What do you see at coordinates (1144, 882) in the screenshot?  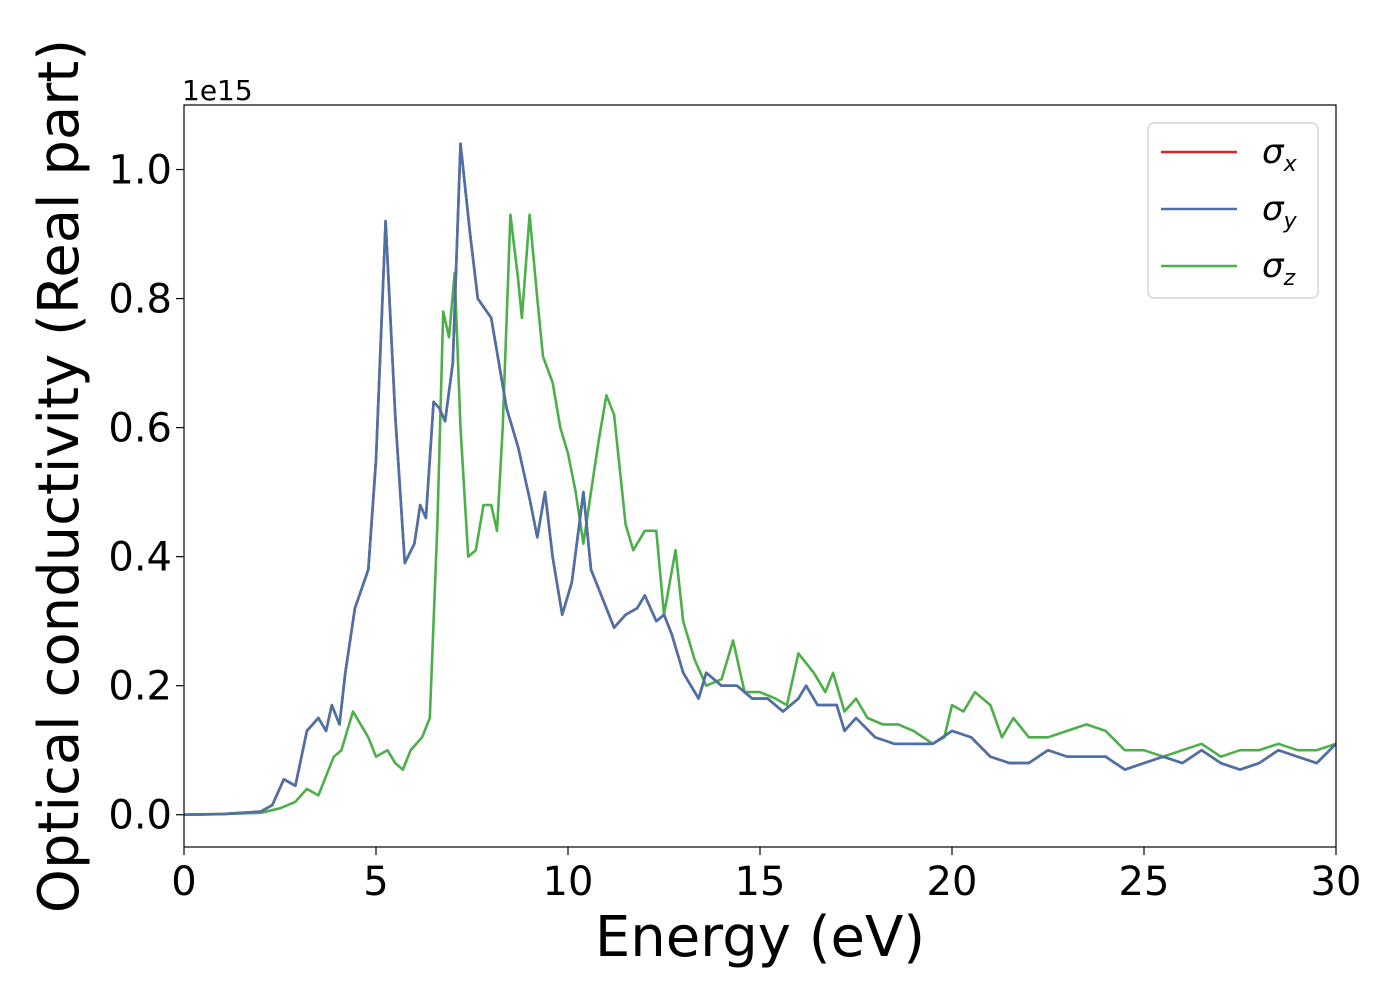 I see `x-tick-label: 25` at bounding box center [1144, 882].